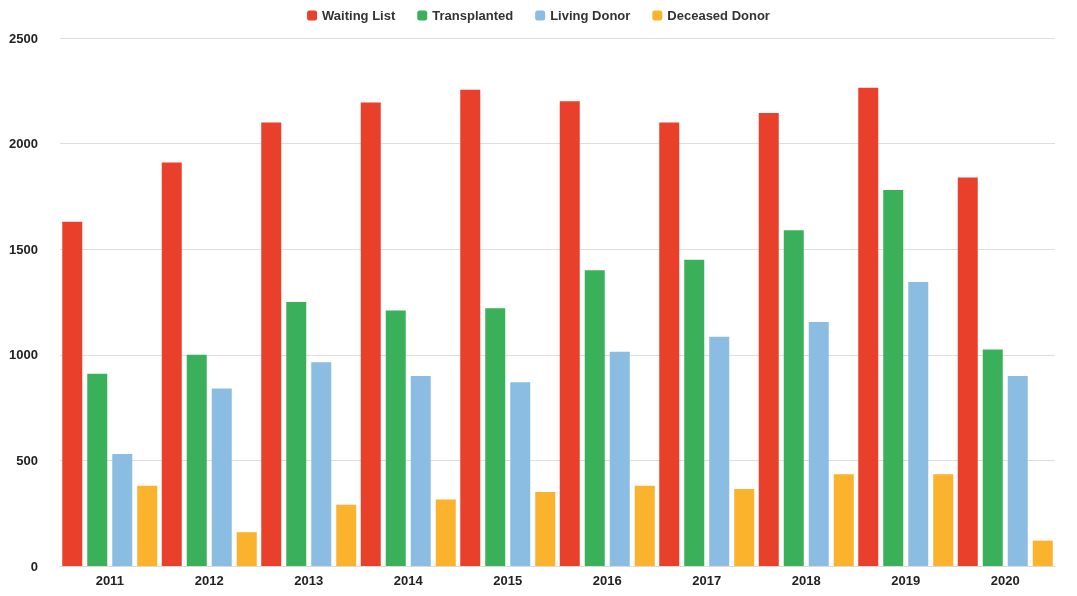  I want to click on x-tick-label: 2016, so click(607, 580).